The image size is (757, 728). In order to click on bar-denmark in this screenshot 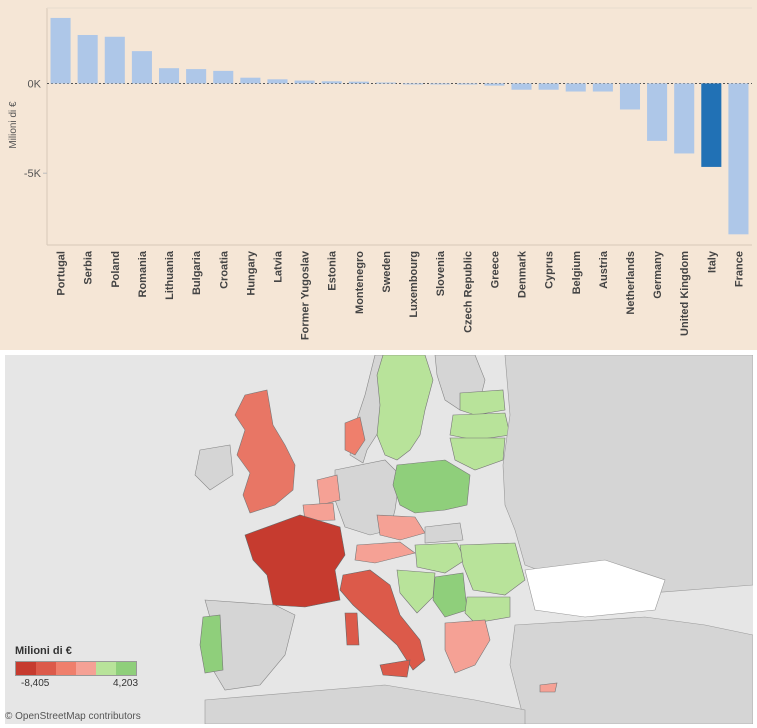, I will do `click(521, 86)`.